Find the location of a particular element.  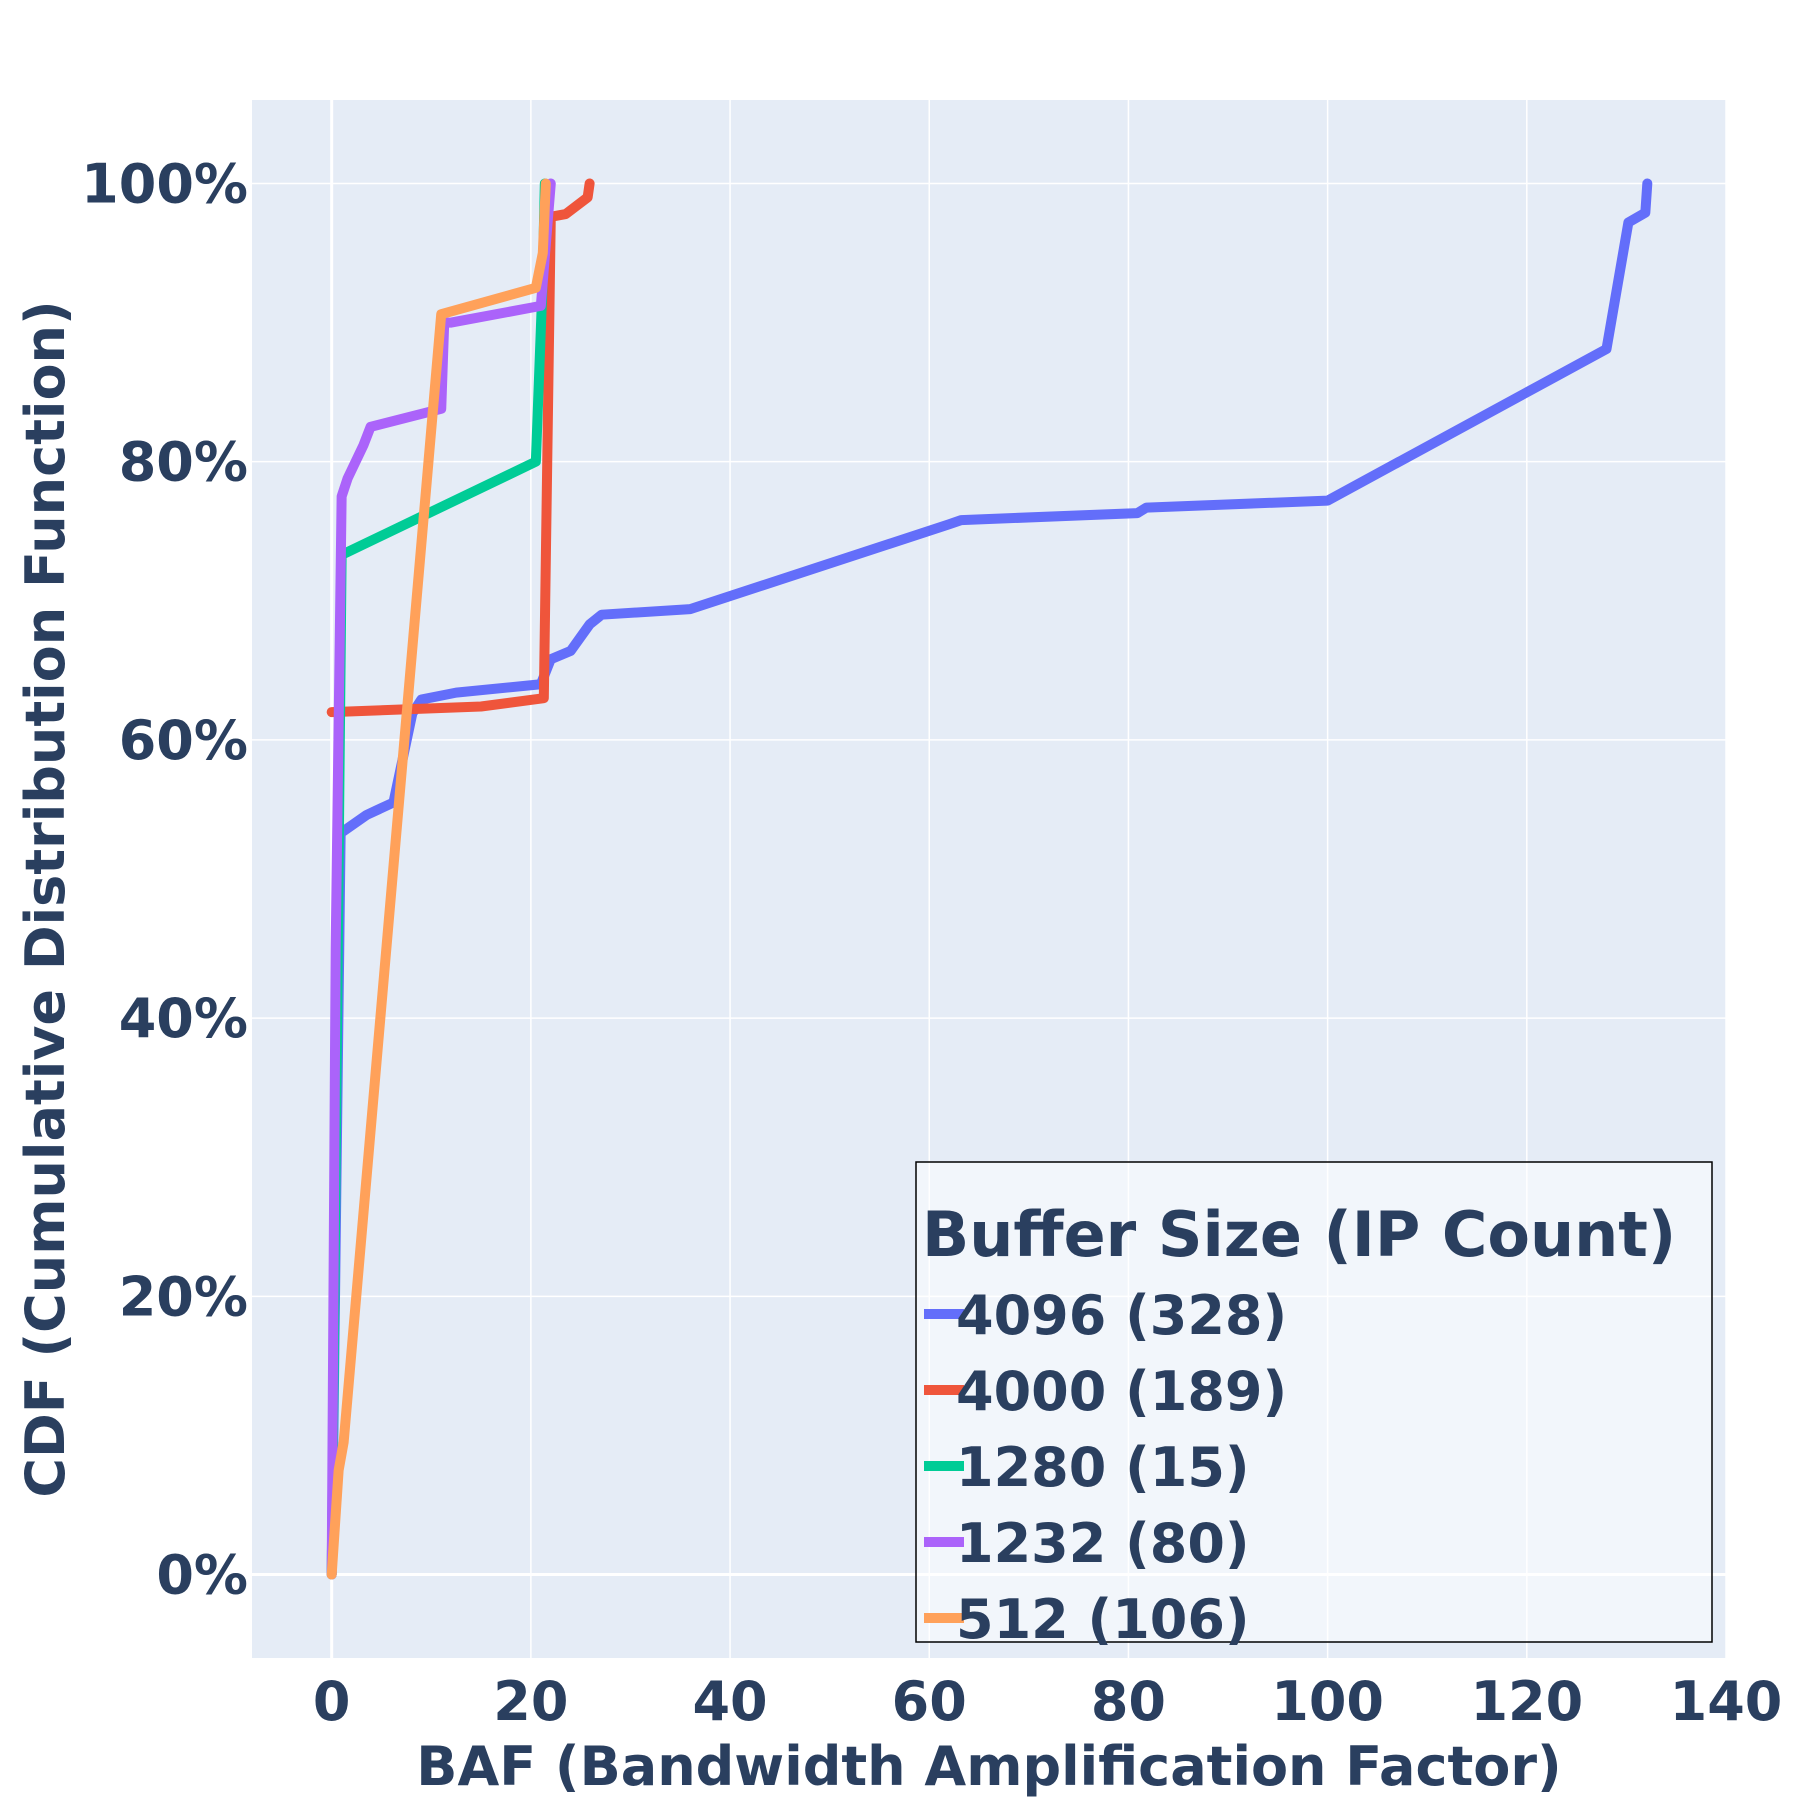

x-axis-title: BAF (Bandwidth Amplification Factor) is located at coordinates (988, 1766).